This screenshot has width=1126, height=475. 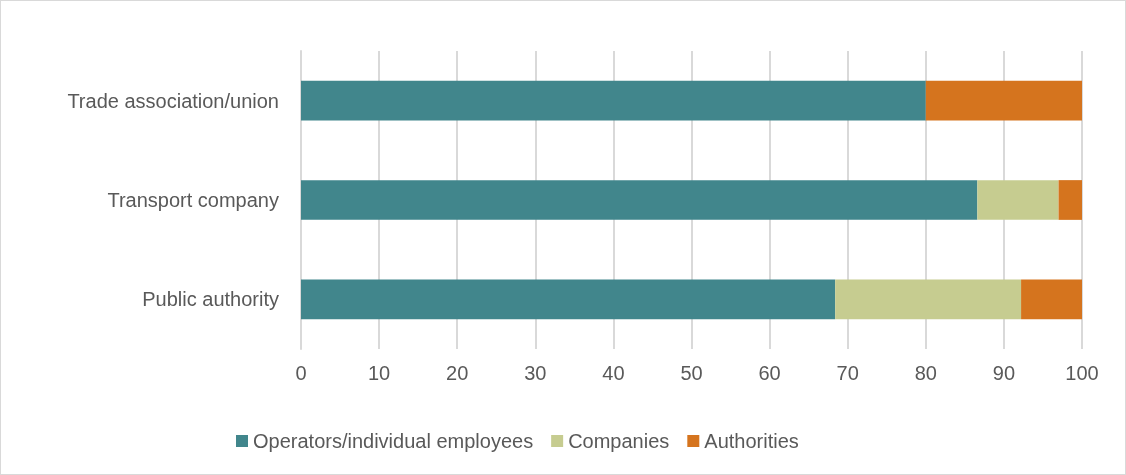 I want to click on x-tick-label: 10, so click(x=379, y=373).